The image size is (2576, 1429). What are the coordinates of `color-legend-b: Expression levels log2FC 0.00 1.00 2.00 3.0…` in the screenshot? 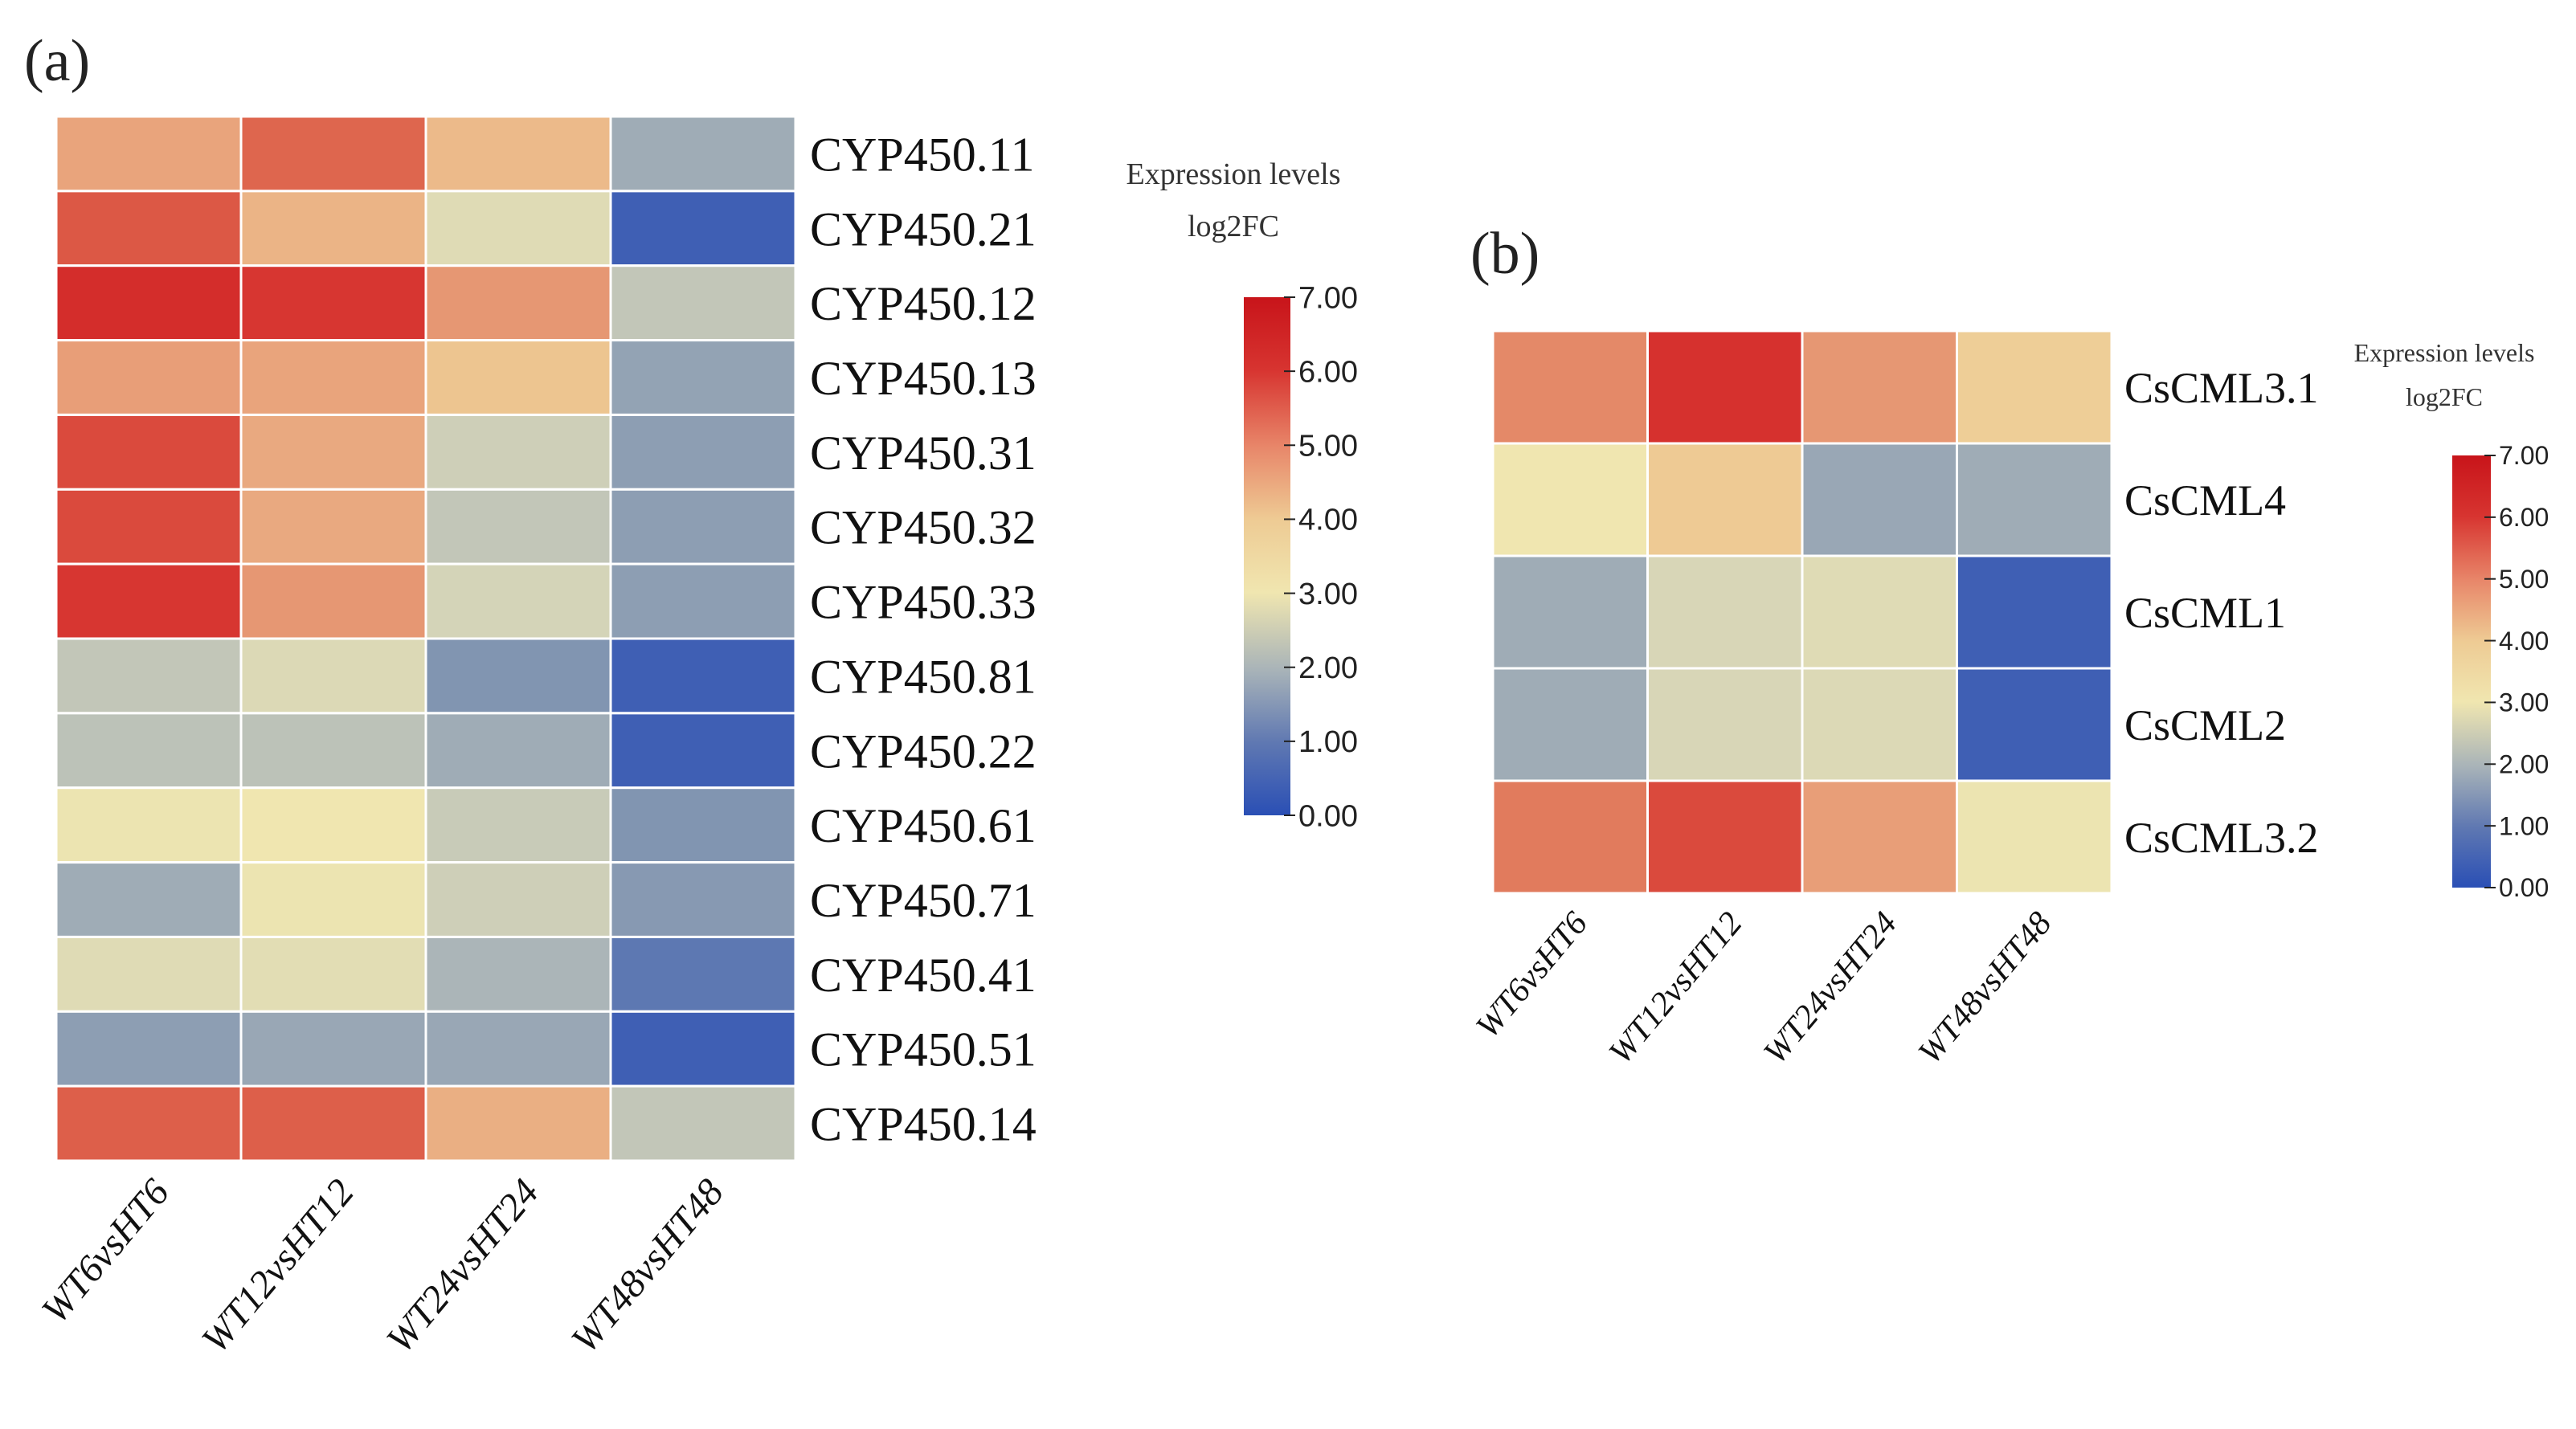 It's located at (2452, 620).